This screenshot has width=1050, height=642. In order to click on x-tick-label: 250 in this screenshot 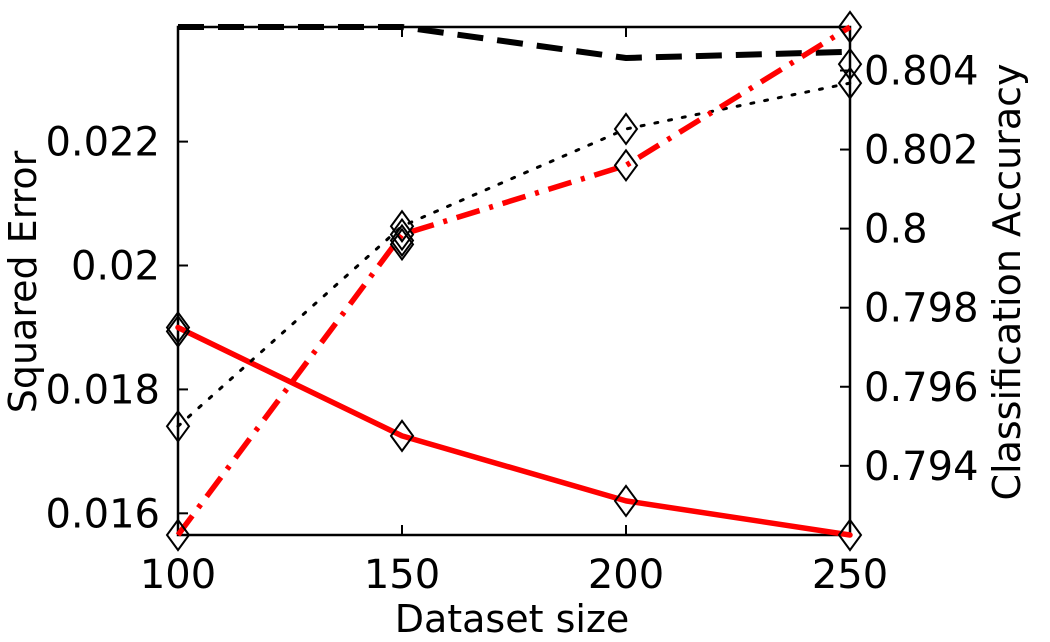, I will do `click(850, 575)`.